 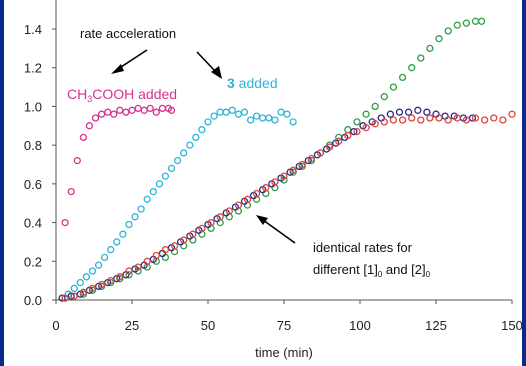 I want to click on y-tick-label: 1.0, so click(x=33, y=106).